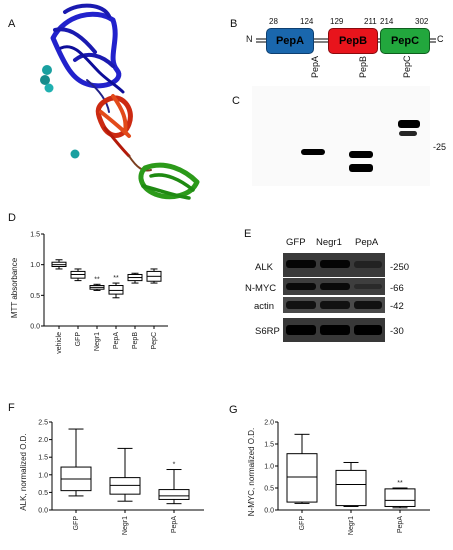 The height and width of the screenshot is (550, 453). What do you see at coordinates (370, 21) in the screenshot?
I see `domain-end-label: 211` at bounding box center [370, 21].